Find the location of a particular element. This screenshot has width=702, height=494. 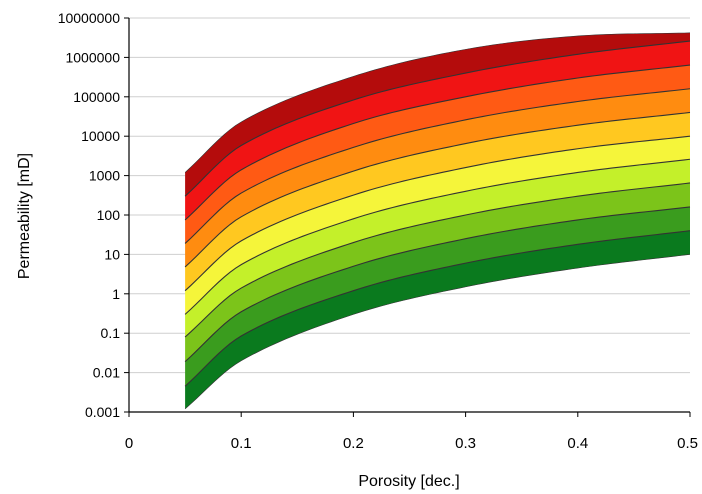

x-tick-label: 0.4 is located at coordinates (577, 443).